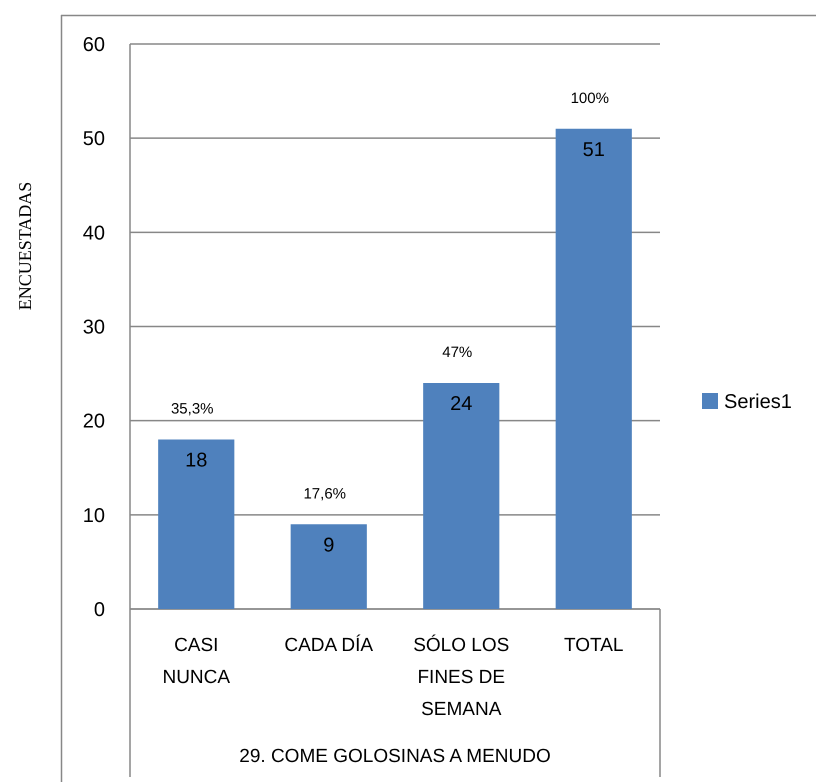 The height and width of the screenshot is (782, 816). What do you see at coordinates (192, 409) in the screenshot?
I see `annotation: 35,3%` at bounding box center [192, 409].